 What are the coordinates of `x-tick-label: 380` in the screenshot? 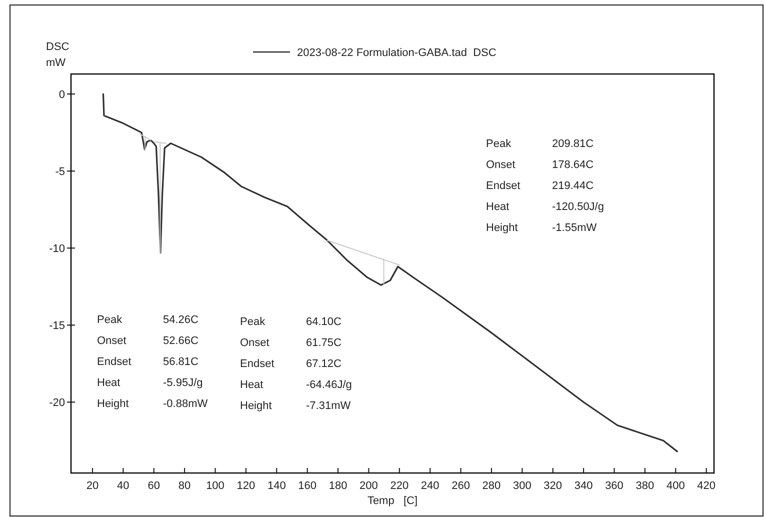 It's located at (645, 486).